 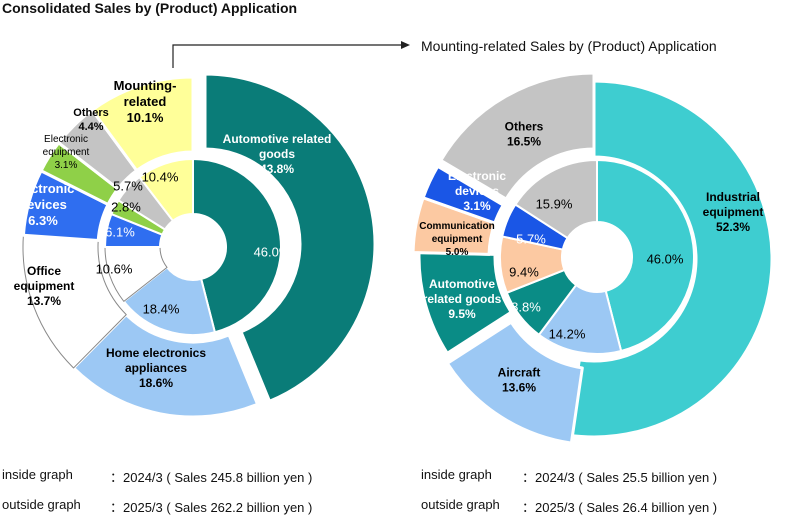 What do you see at coordinates (114, 268) in the screenshot?
I see `inner-label-office-equipment: 10.6%` at bounding box center [114, 268].